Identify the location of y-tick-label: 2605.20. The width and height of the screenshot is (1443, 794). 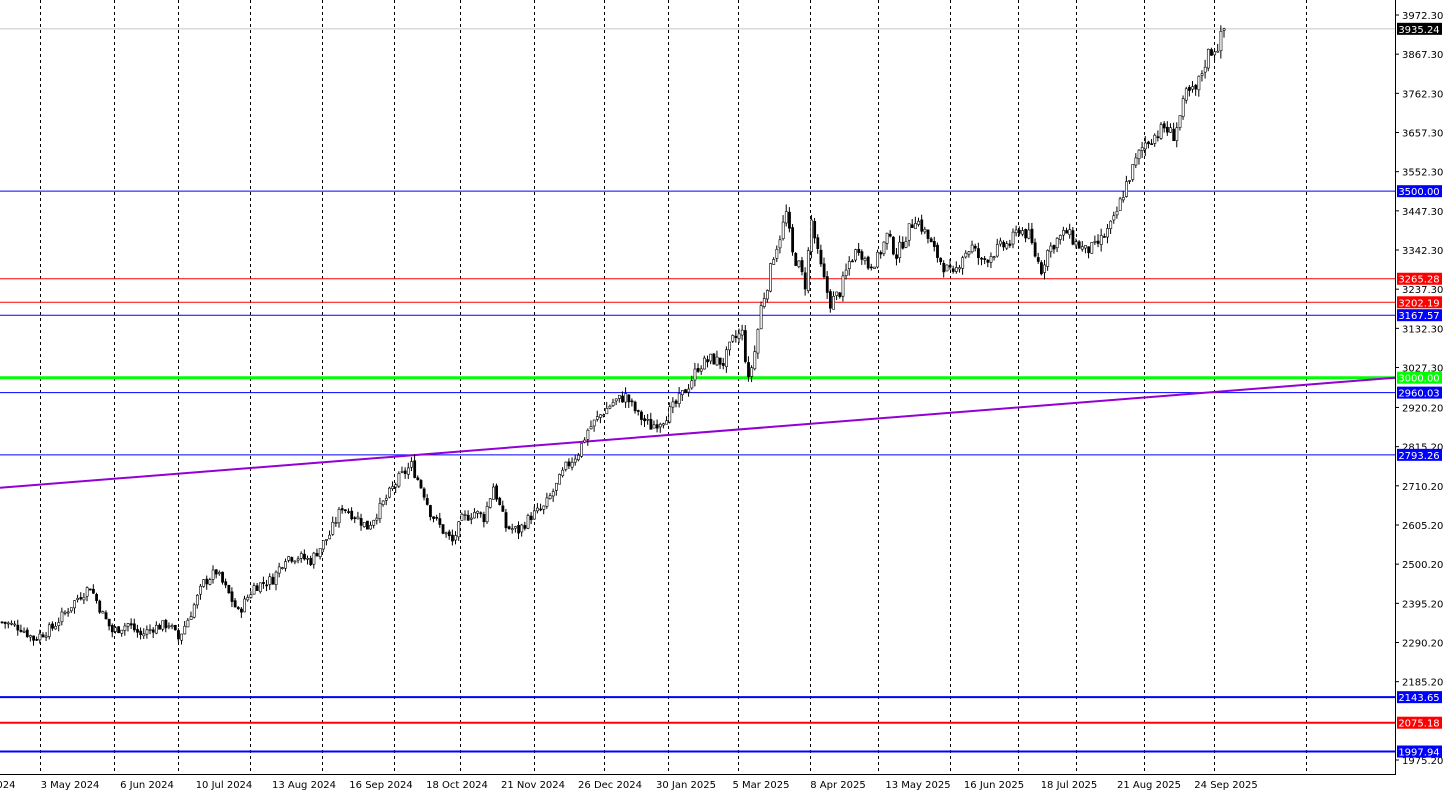
(1422, 526).